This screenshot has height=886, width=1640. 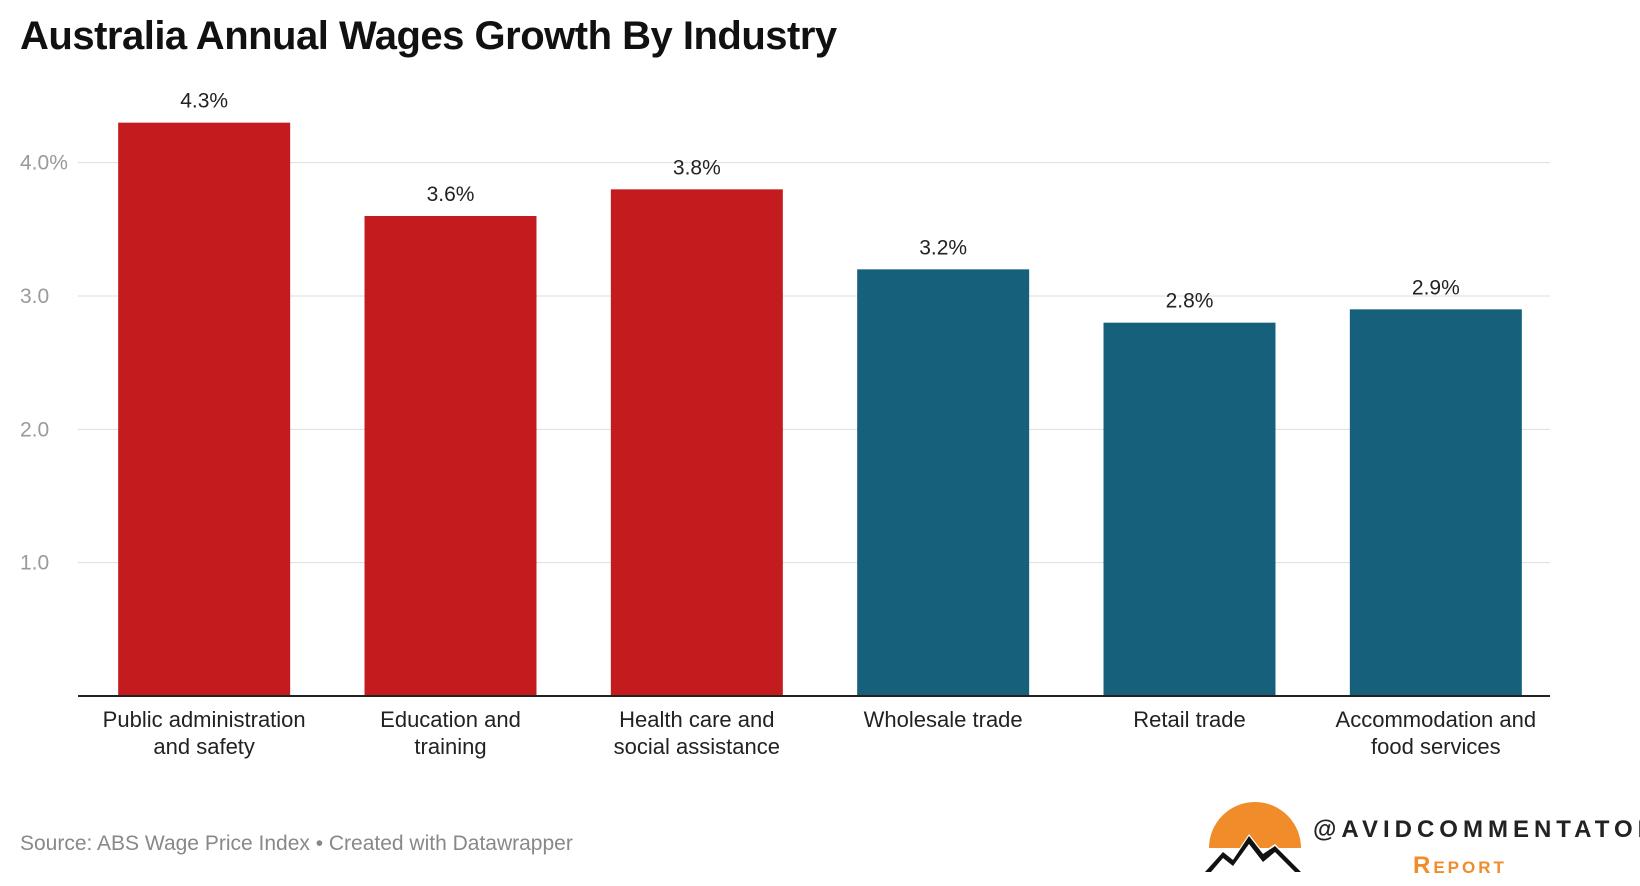 What do you see at coordinates (1189, 719) in the screenshot?
I see `x-tick-label: Retail trade` at bounding box center [1189, 719].